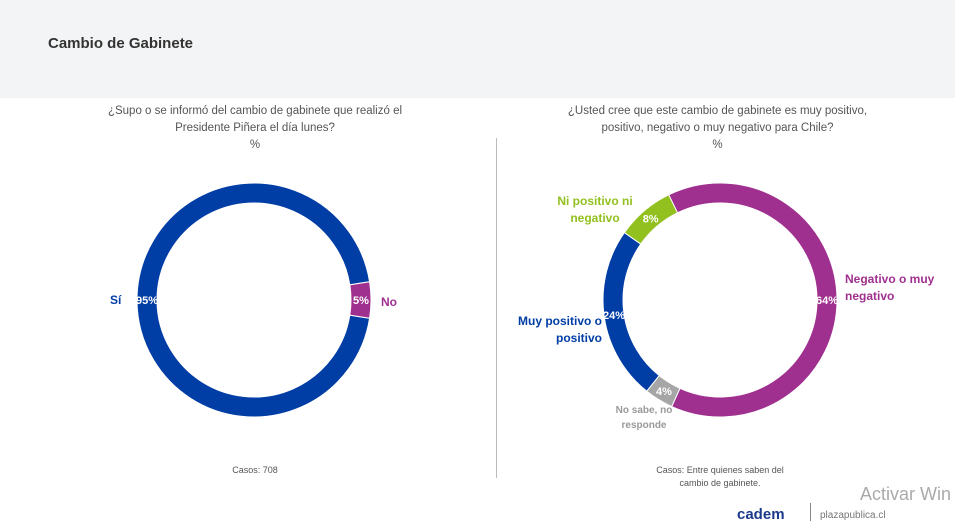 Image resolution: width=955 pixels, height=525 pixels. What do you see at coordinates (389, 302) in the screenshot?
I see `label-no: No` at bounding box center [389, 302].